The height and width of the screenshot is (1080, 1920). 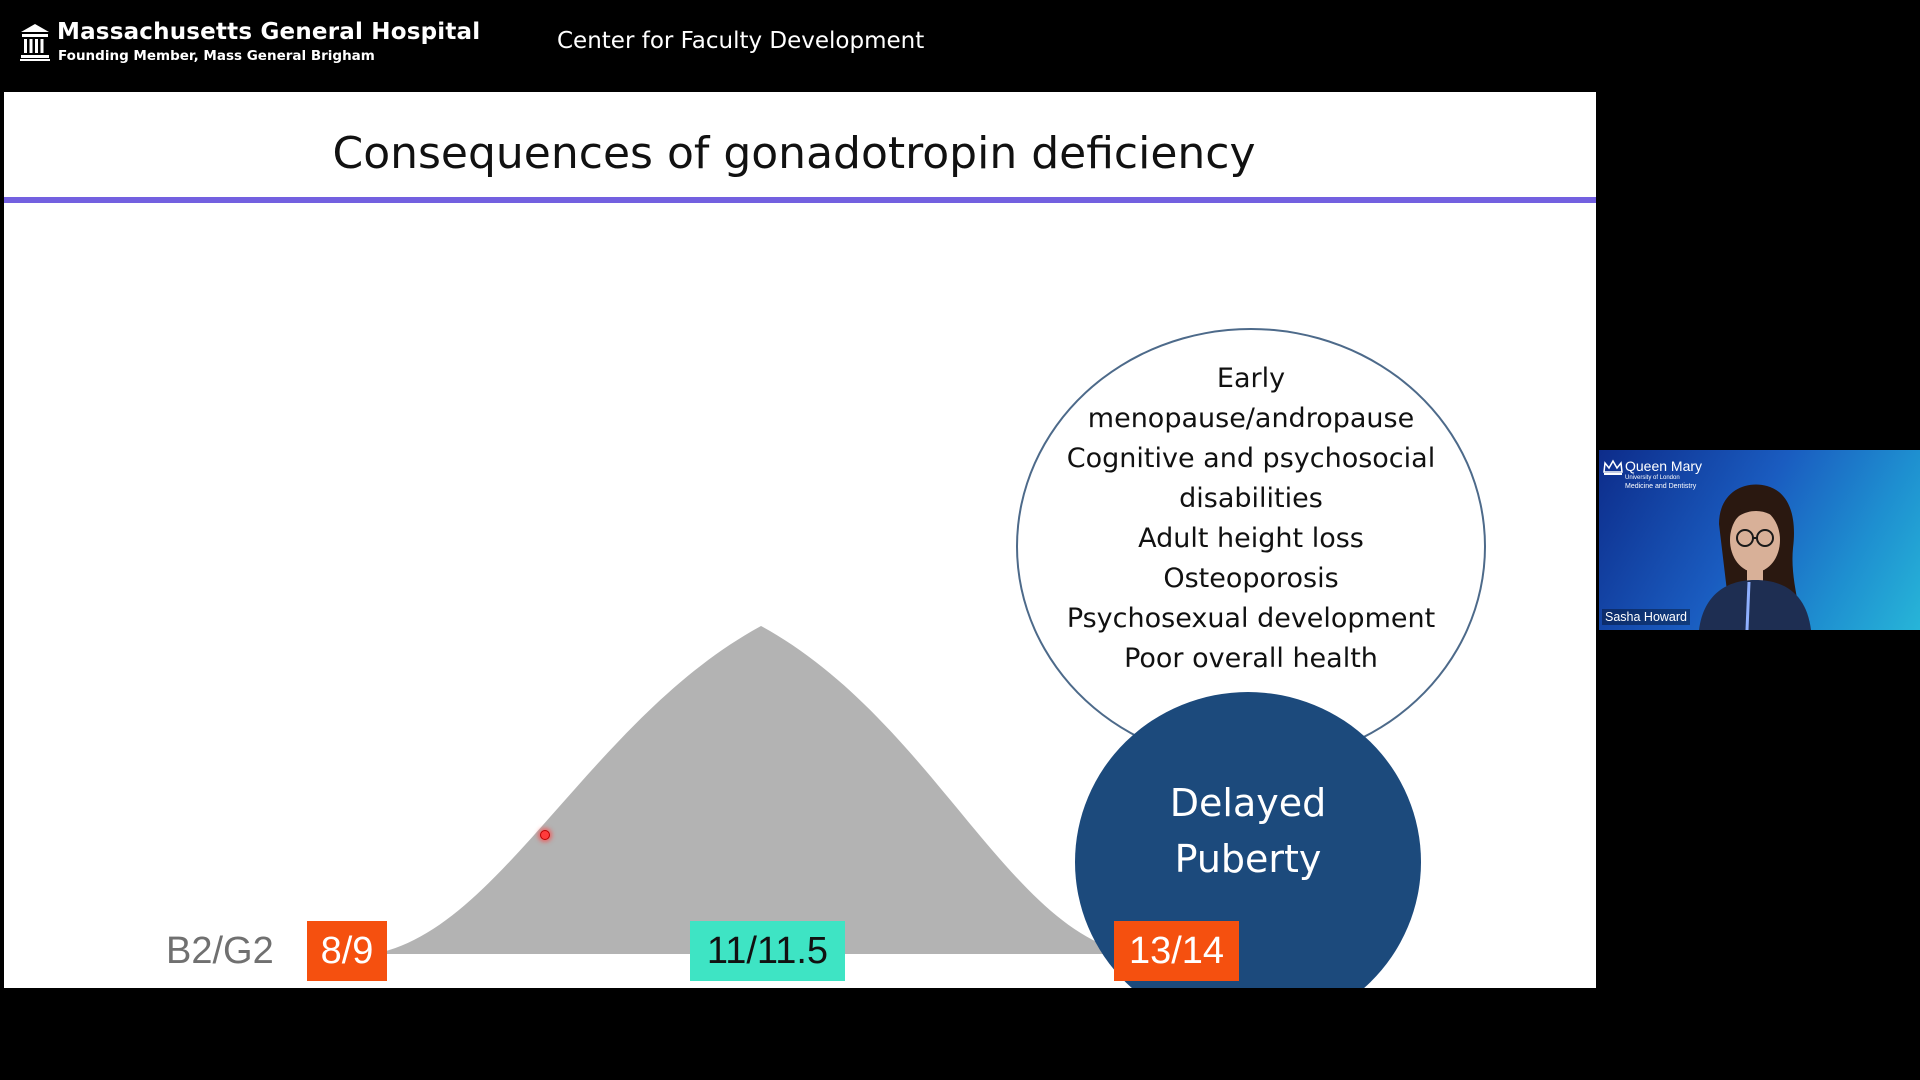 I want to click on hospital-name: Massachusetts General Hospital, so click(x=269, y=32).